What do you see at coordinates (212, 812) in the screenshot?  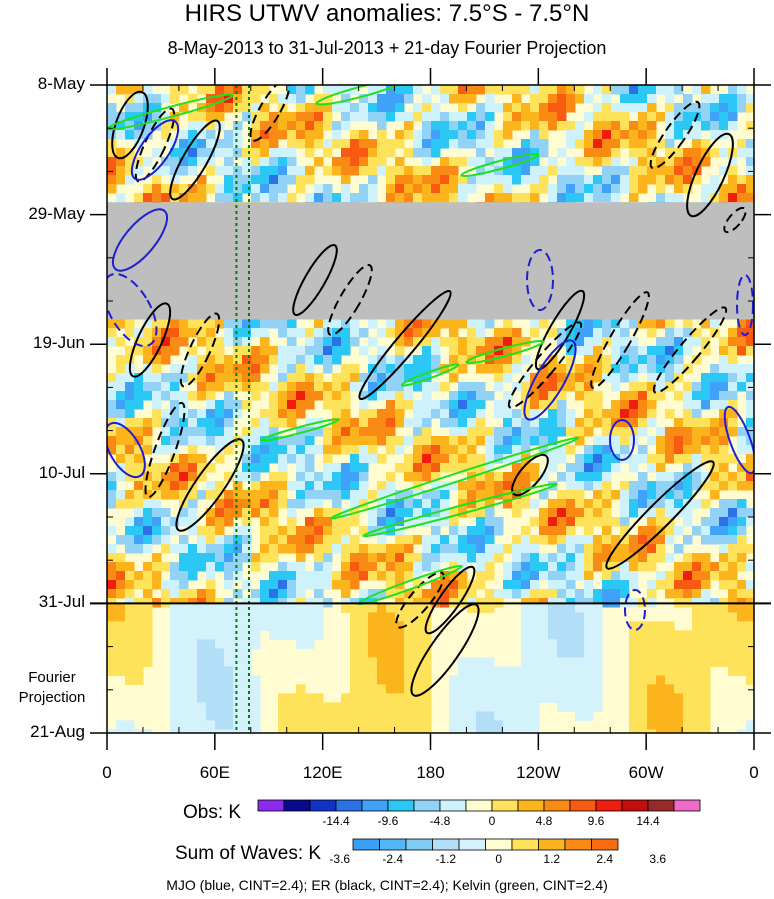 I see `obs-colorbar-title: Obs: K` at bounding box center [212, 812].